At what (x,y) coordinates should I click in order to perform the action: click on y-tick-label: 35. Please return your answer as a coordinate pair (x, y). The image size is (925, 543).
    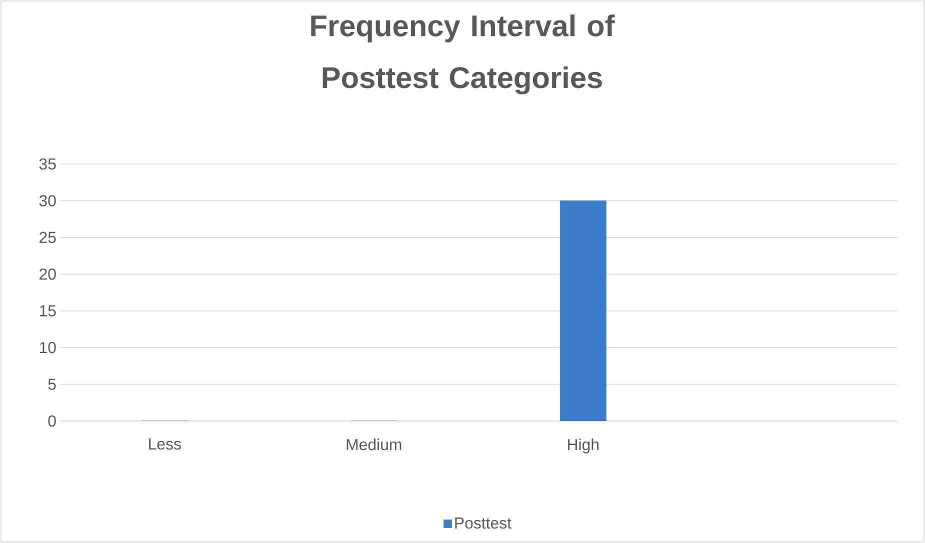
    Looking at the image, I should click on (47, 164).